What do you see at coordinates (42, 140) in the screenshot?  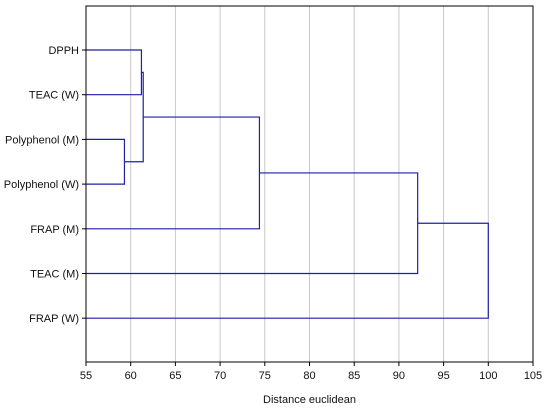 I see `leaf-label: Polyphenol (M)` at bounding box center [42, 140].